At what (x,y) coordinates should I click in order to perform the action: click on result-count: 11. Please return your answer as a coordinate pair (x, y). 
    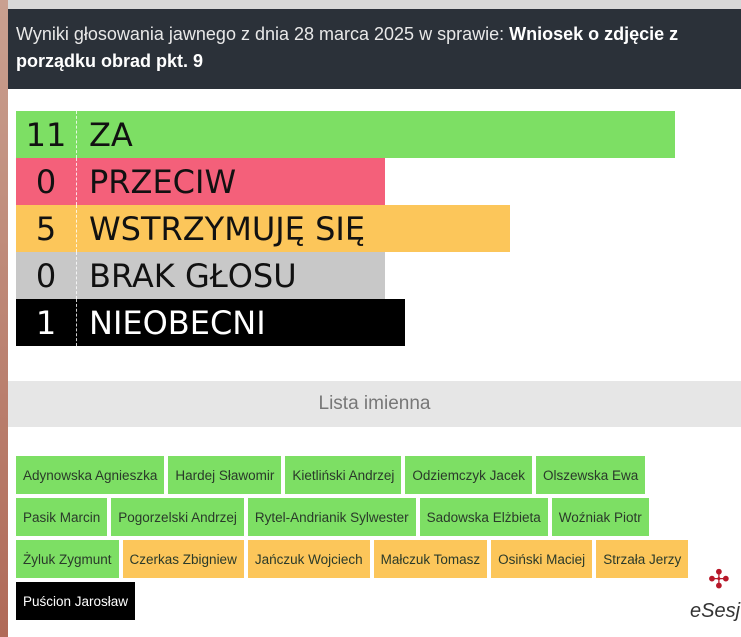
    Looking at the image, I should click on (46, 134).